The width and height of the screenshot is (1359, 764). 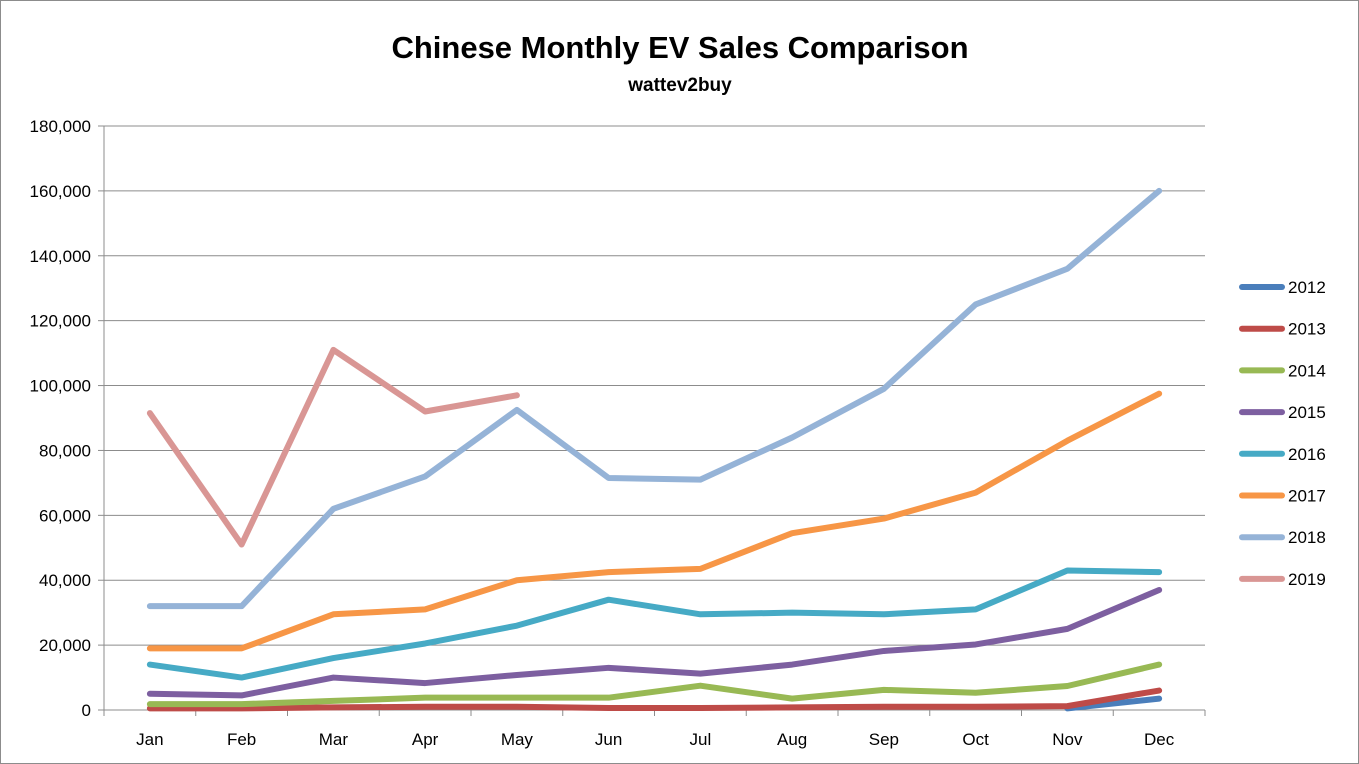 I want to click on y-tick-label: 100,000, so click(x=60, y=386).